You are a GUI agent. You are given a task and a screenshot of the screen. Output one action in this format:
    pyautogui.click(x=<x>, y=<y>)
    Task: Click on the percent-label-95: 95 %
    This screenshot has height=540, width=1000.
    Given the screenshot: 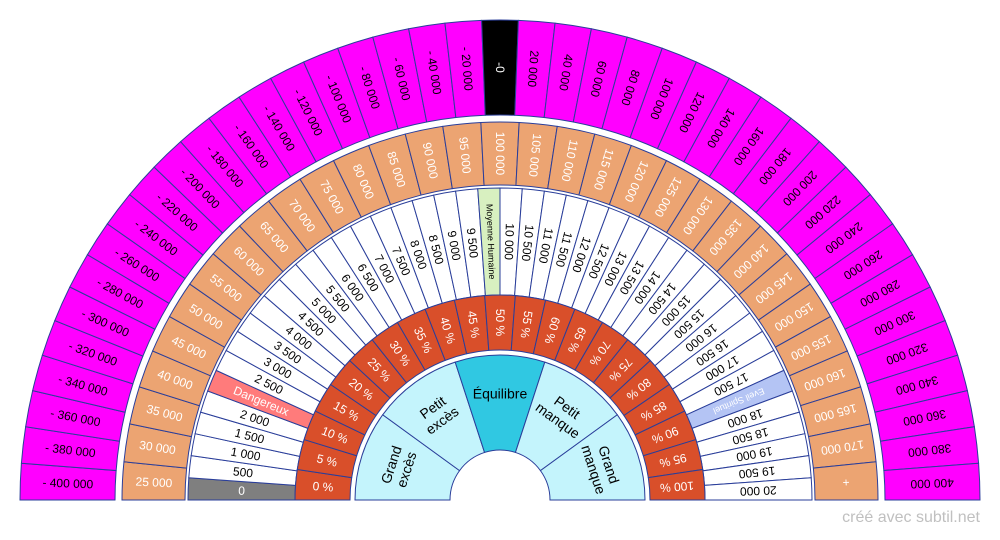 What is the action you would take?
    pyautogui.click(x=673, y=461)
    